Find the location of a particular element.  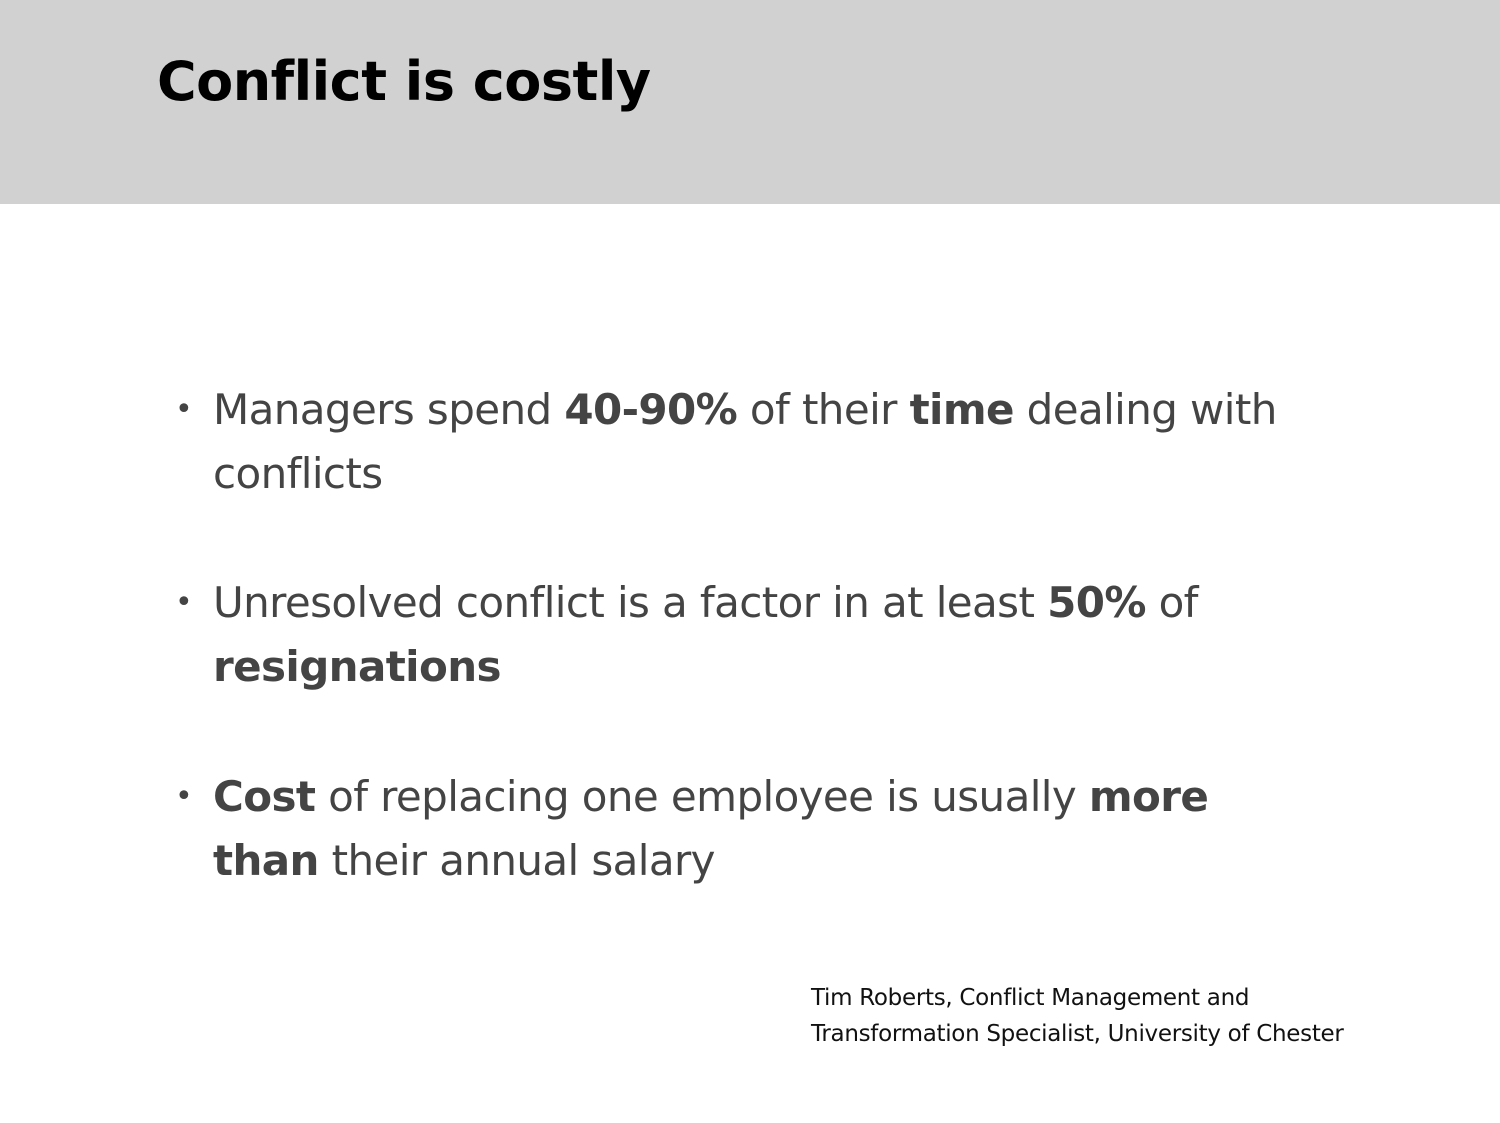

bold-text: than is located at coordinates (266, 860).